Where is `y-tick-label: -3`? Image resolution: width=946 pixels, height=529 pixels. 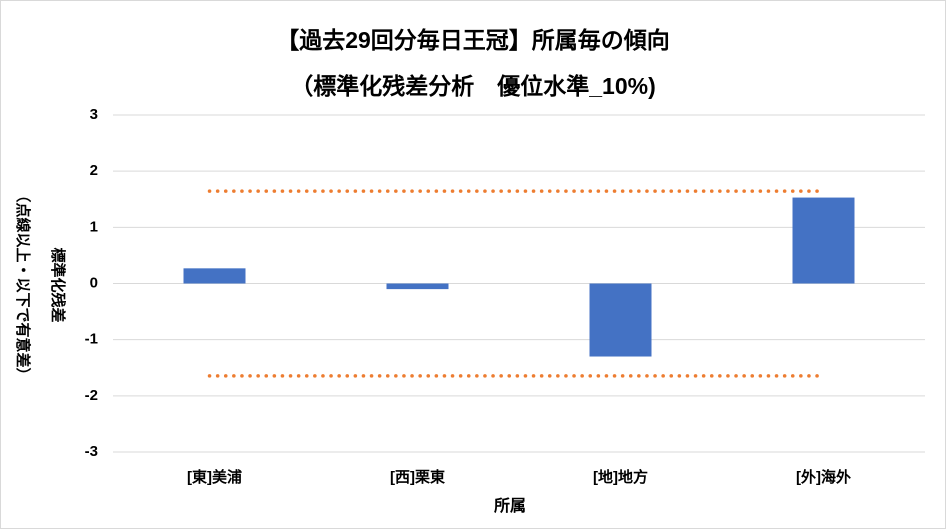 y-tick-label: -3 is located at coordinates (91, 451).